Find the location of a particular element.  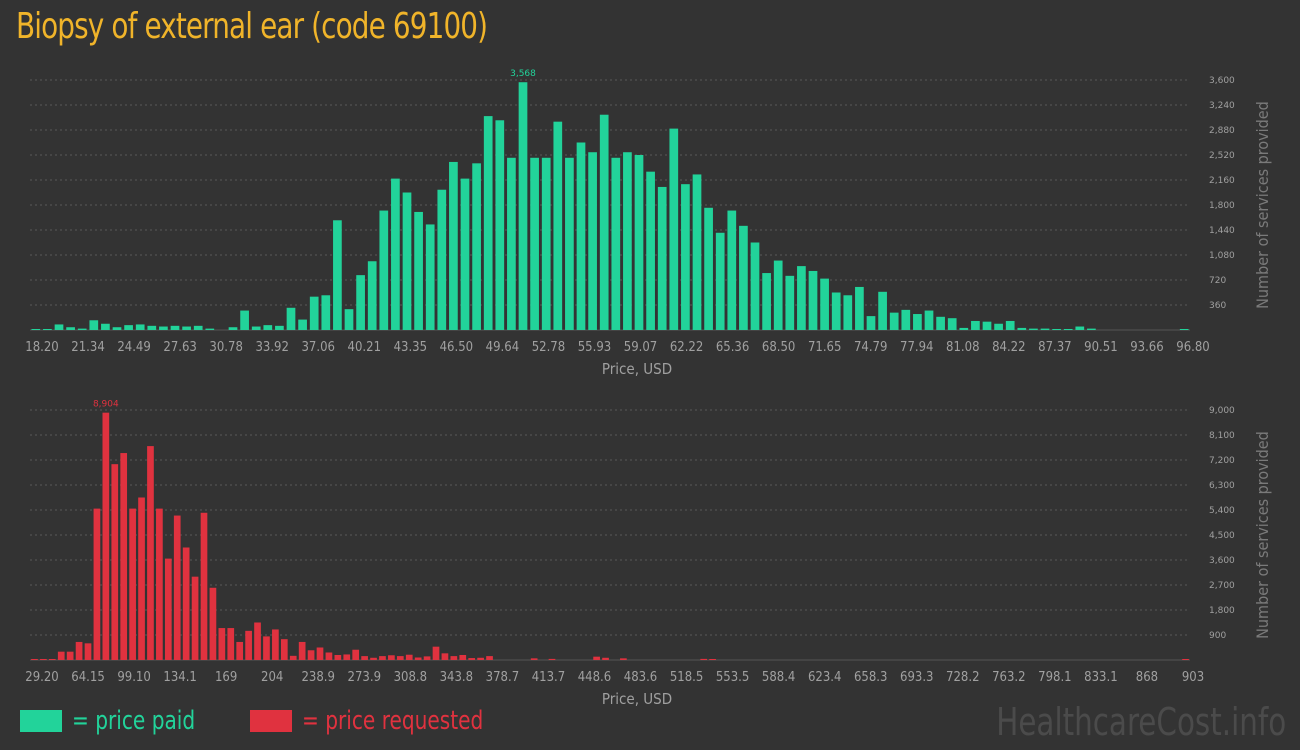

y-tick-label: 2,520 is located at coordinates (1222, 156).